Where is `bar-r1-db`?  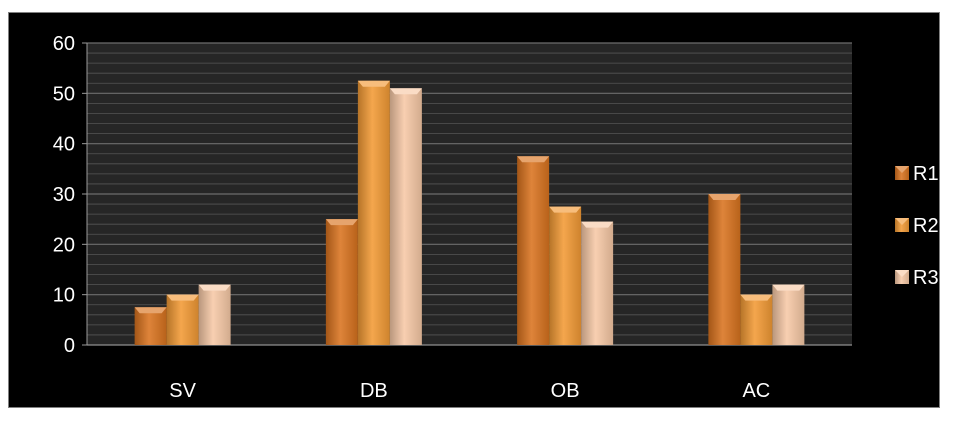 bar-r1-db is located at coordinates (341, 282).